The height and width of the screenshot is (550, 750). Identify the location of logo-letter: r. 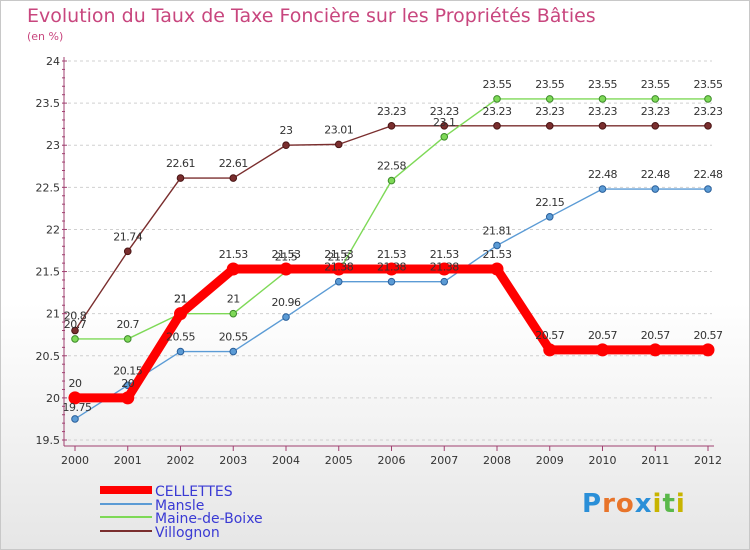
(609, 504).